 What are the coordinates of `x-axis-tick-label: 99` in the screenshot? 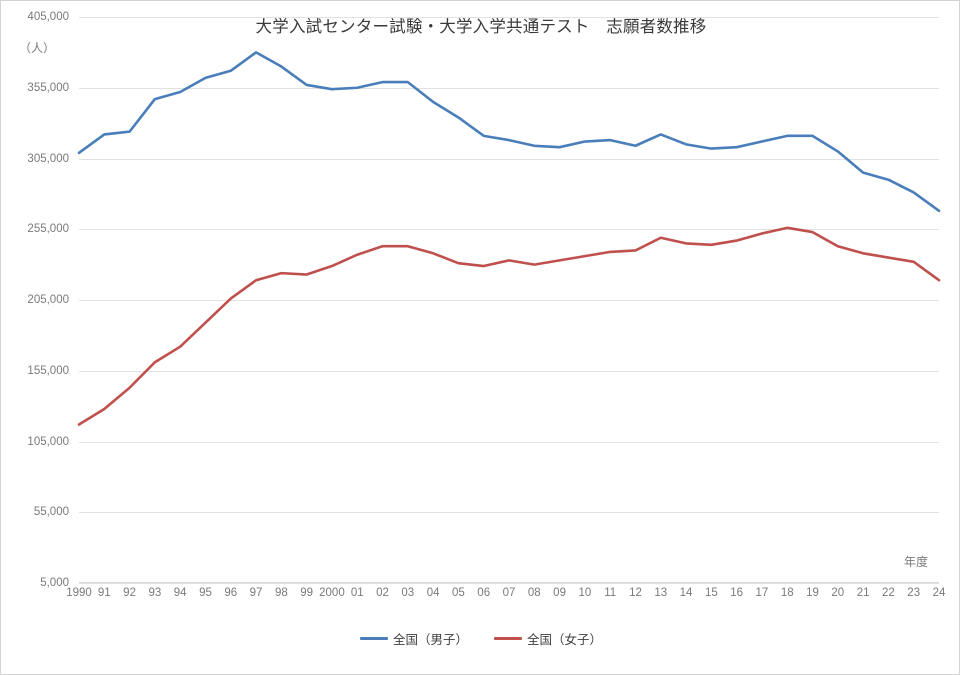 It's located at (307, 593).